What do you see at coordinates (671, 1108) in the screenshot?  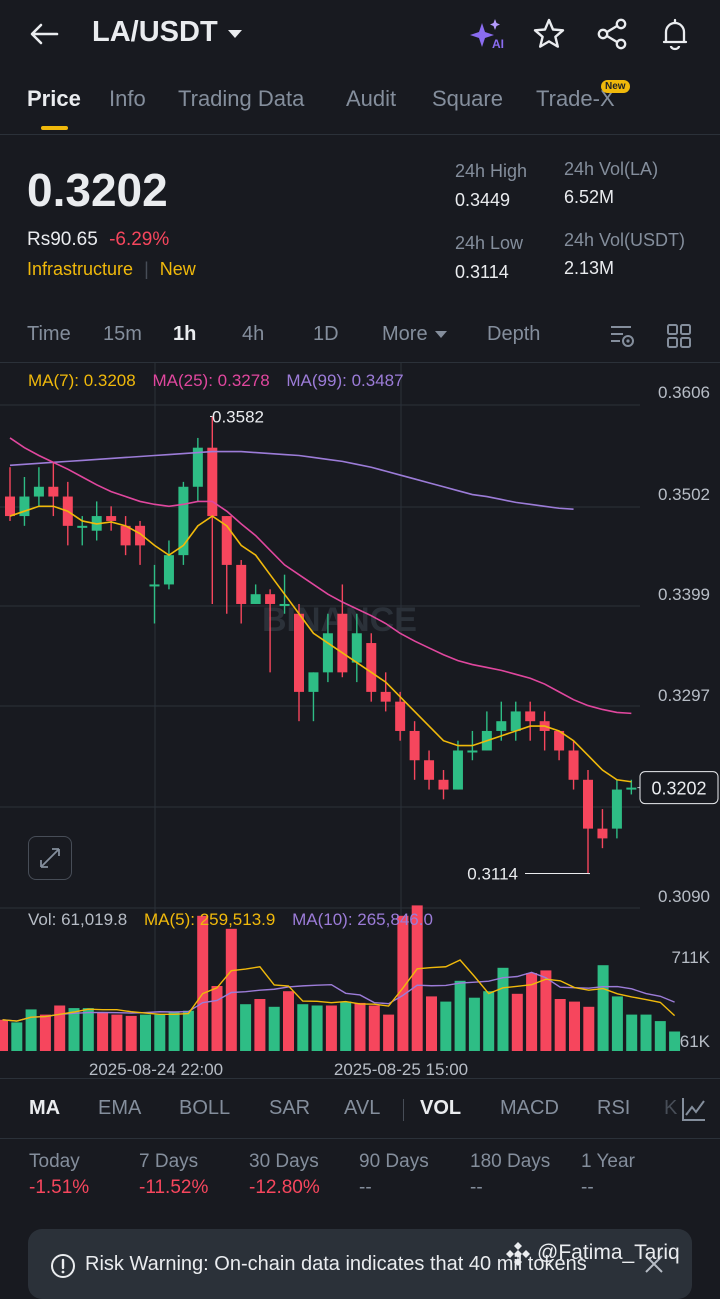 I see `indicator-k: K` at bounding box center [671, 1108].